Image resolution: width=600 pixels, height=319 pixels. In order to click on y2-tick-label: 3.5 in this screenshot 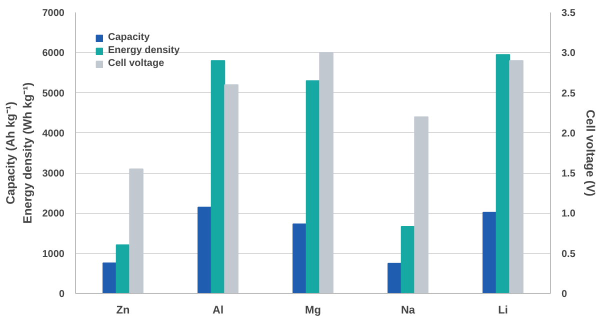, I will do `click(569, 13)`.